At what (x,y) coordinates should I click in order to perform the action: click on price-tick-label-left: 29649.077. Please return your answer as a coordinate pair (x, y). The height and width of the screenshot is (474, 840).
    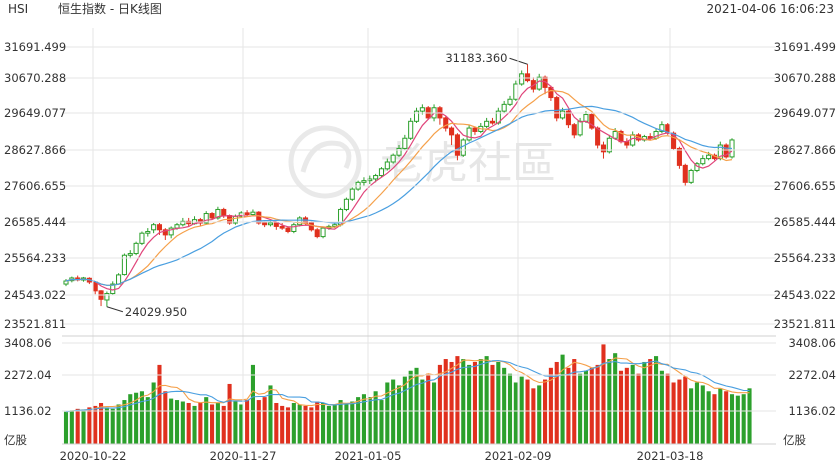
    Looking at the image, I should click on (35, 113).